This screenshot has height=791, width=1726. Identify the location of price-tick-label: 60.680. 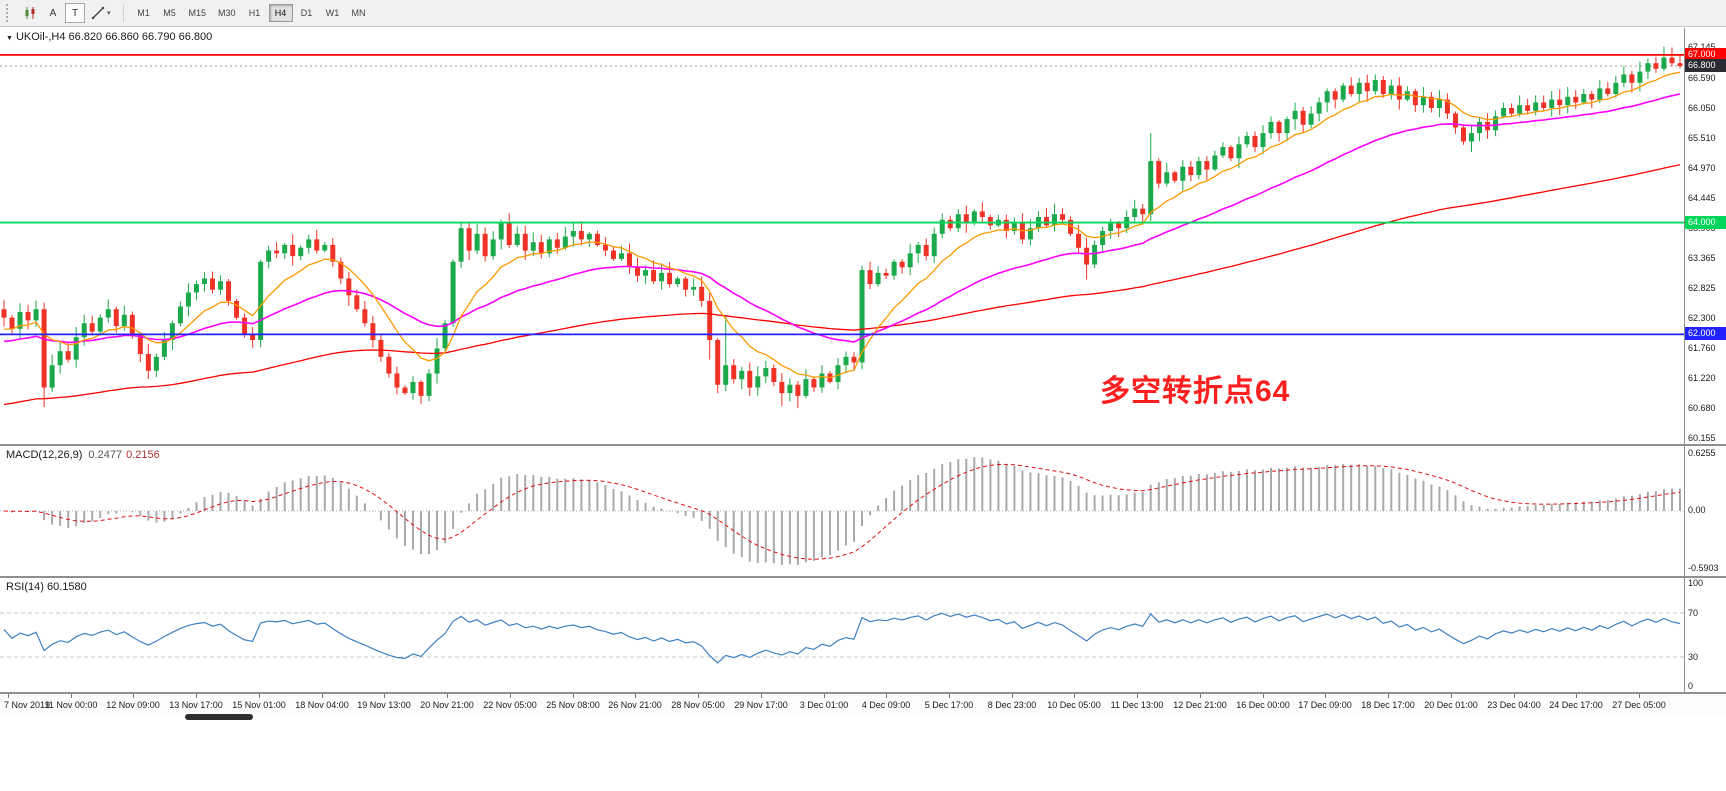
(1702, 408).